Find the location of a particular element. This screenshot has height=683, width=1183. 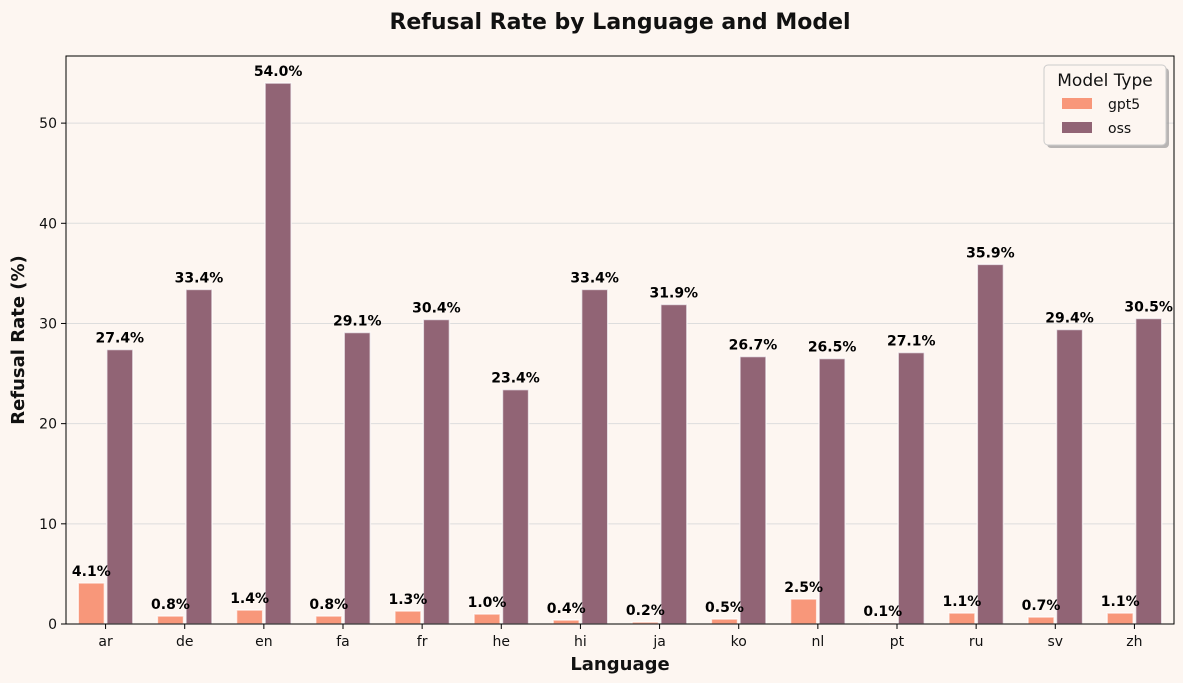

data-label-gpt5-he: 1.0% is located at coordinates (487, 603).